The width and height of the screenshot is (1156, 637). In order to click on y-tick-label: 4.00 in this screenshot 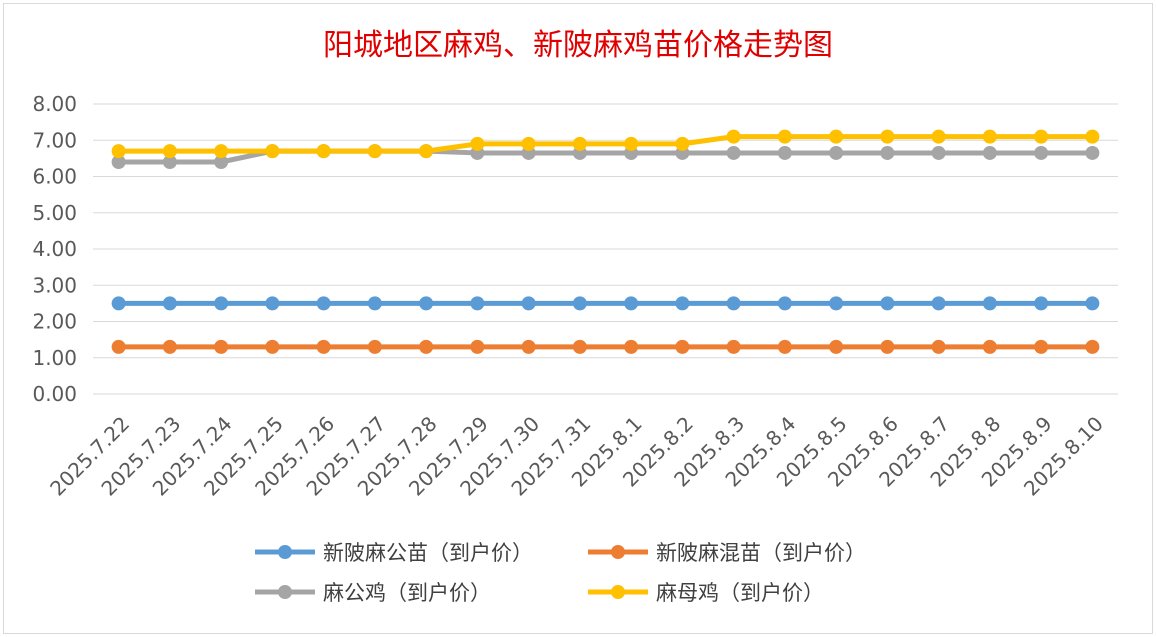, I will do `click(54, 249)`.